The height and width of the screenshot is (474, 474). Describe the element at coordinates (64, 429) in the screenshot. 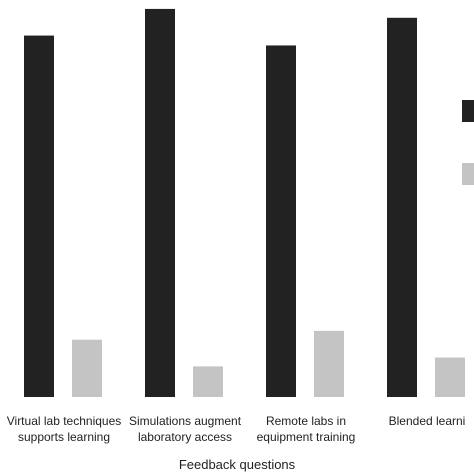

I see `x-tick-label: Virtual lab techniques supports learning` at that location.